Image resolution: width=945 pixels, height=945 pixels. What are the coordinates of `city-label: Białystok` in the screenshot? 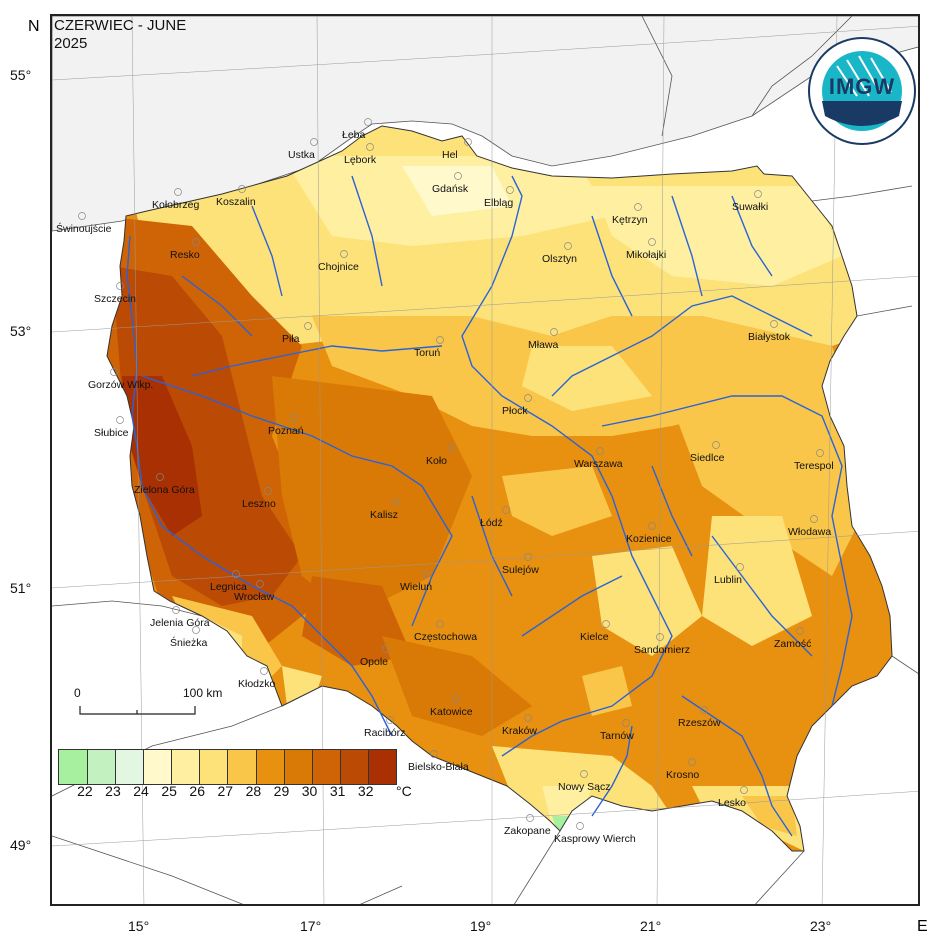 It's located at (769, 337).